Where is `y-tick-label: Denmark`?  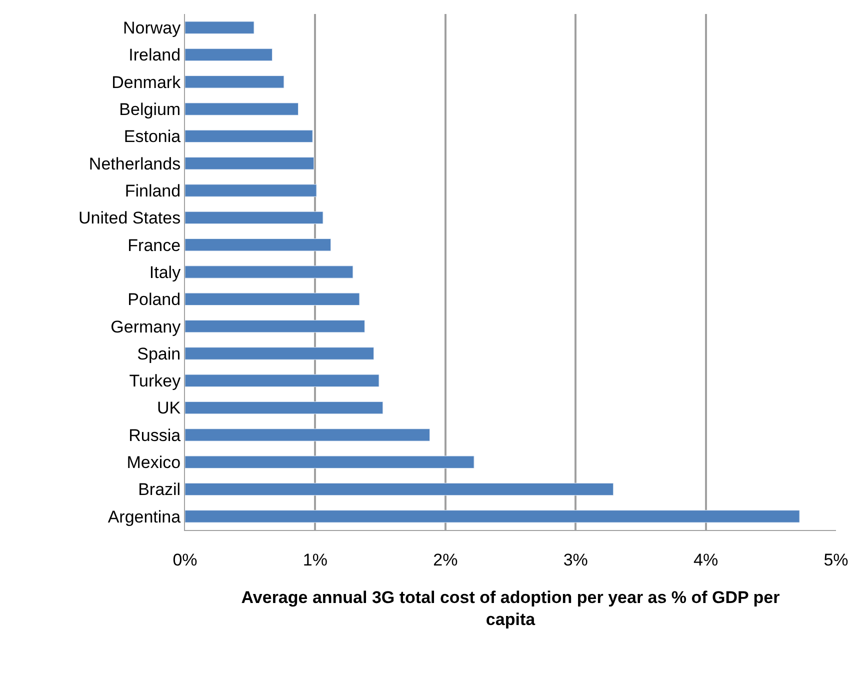
y-tick-label: Denmark is located at coordinates (147, 82).